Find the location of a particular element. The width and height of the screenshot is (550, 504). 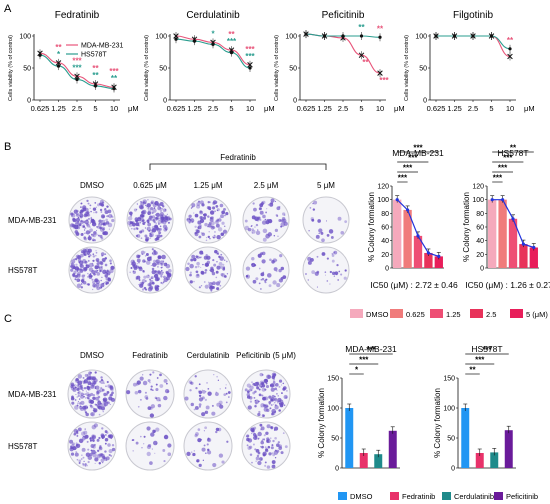

colony-column-label: Cerdulatinib is located at coordinates (208, 355).